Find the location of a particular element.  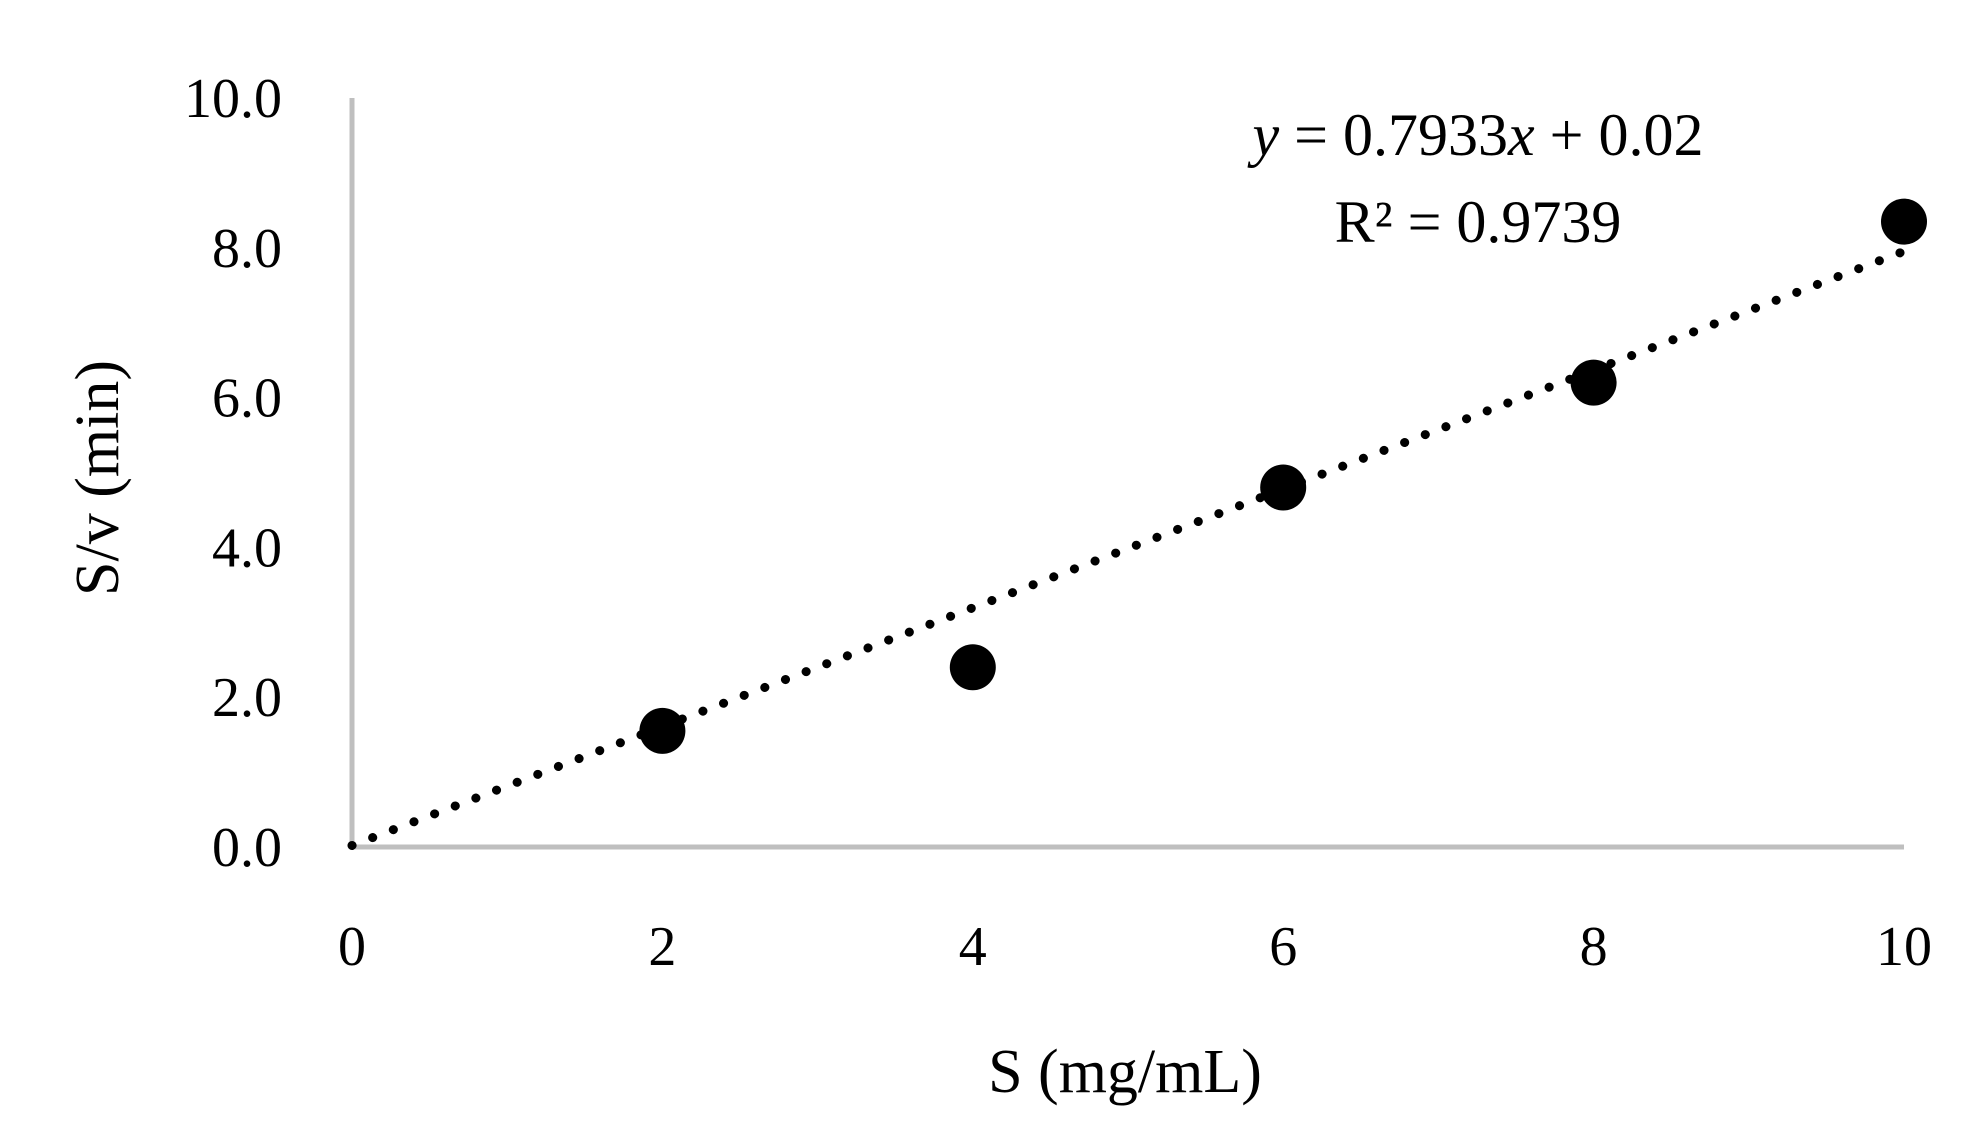

y-tick-label: 2.0 is located at coordinates (247, 698).